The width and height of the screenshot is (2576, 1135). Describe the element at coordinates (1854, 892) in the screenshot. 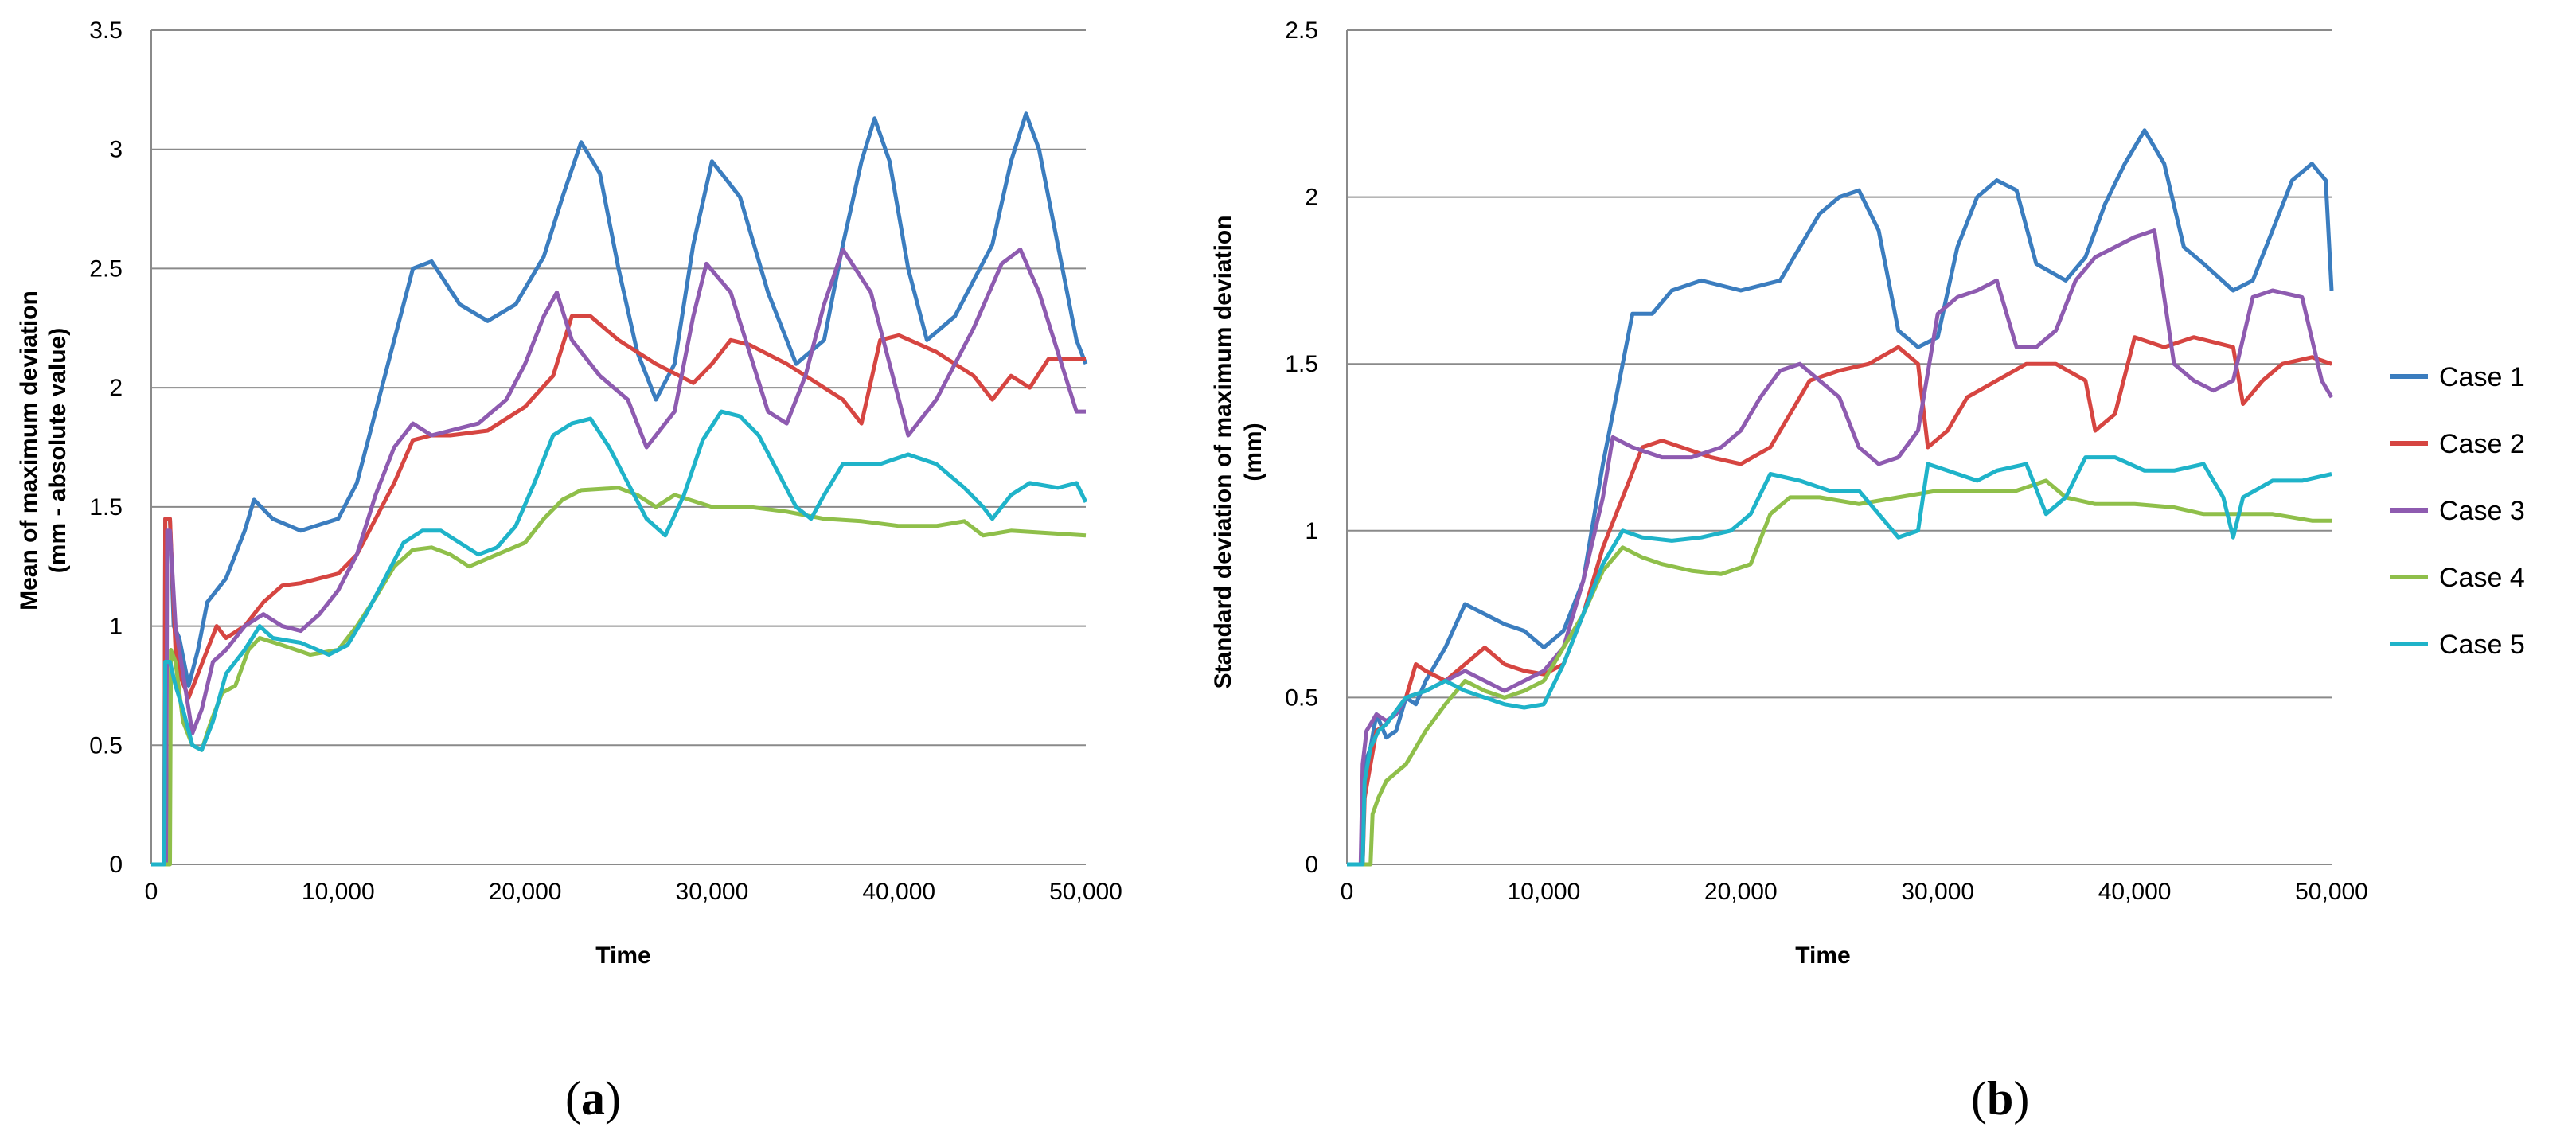

I see `x-tick-labels-b: 0 10,000 20,000 30,000 40,000 50,000` at that location.